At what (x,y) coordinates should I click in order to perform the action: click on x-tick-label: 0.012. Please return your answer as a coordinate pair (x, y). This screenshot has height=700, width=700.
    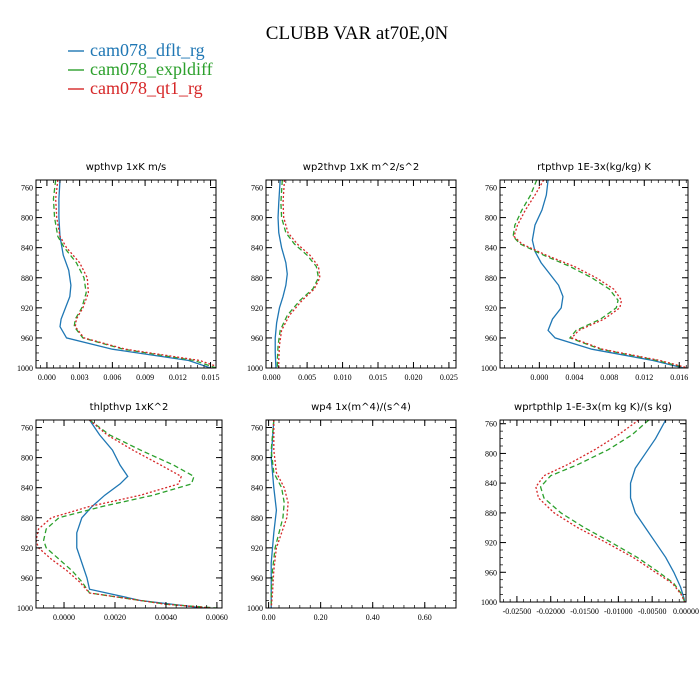
    Looking at the image, I should click on (178, 377).